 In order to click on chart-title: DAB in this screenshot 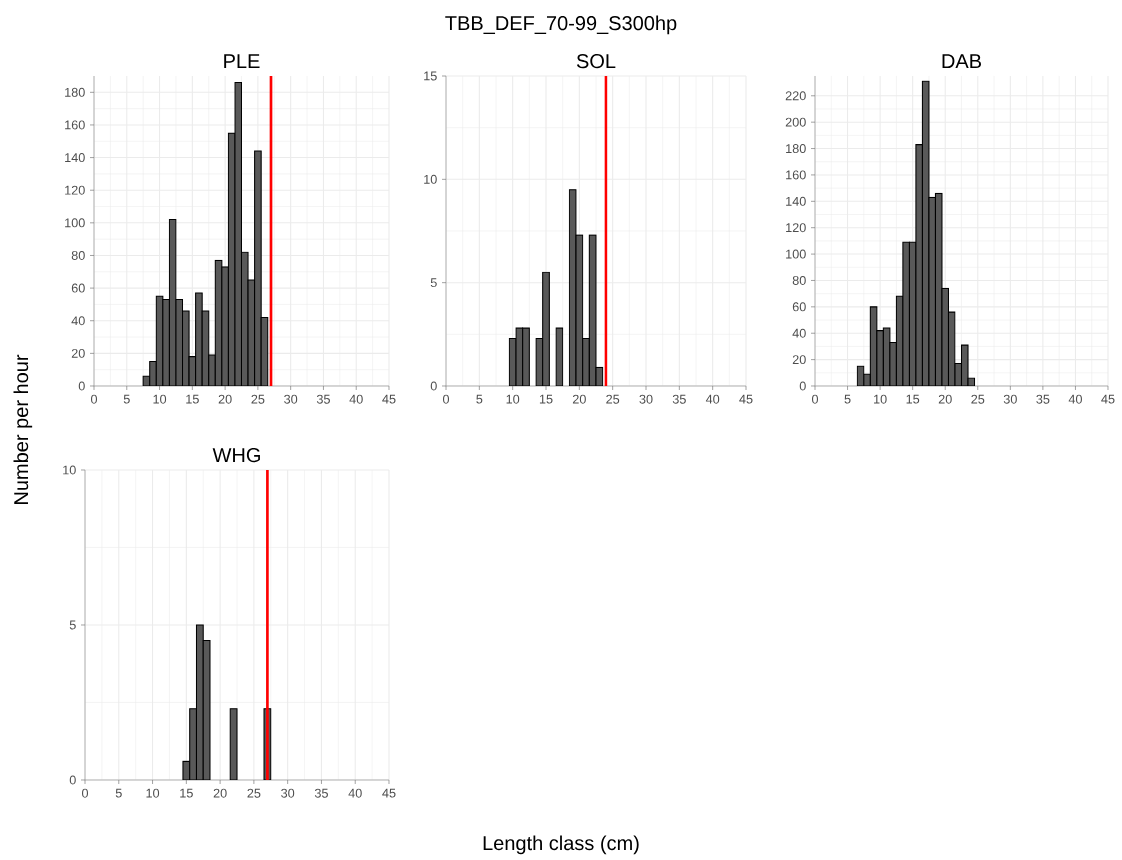, I will do `click(961, 61)`.